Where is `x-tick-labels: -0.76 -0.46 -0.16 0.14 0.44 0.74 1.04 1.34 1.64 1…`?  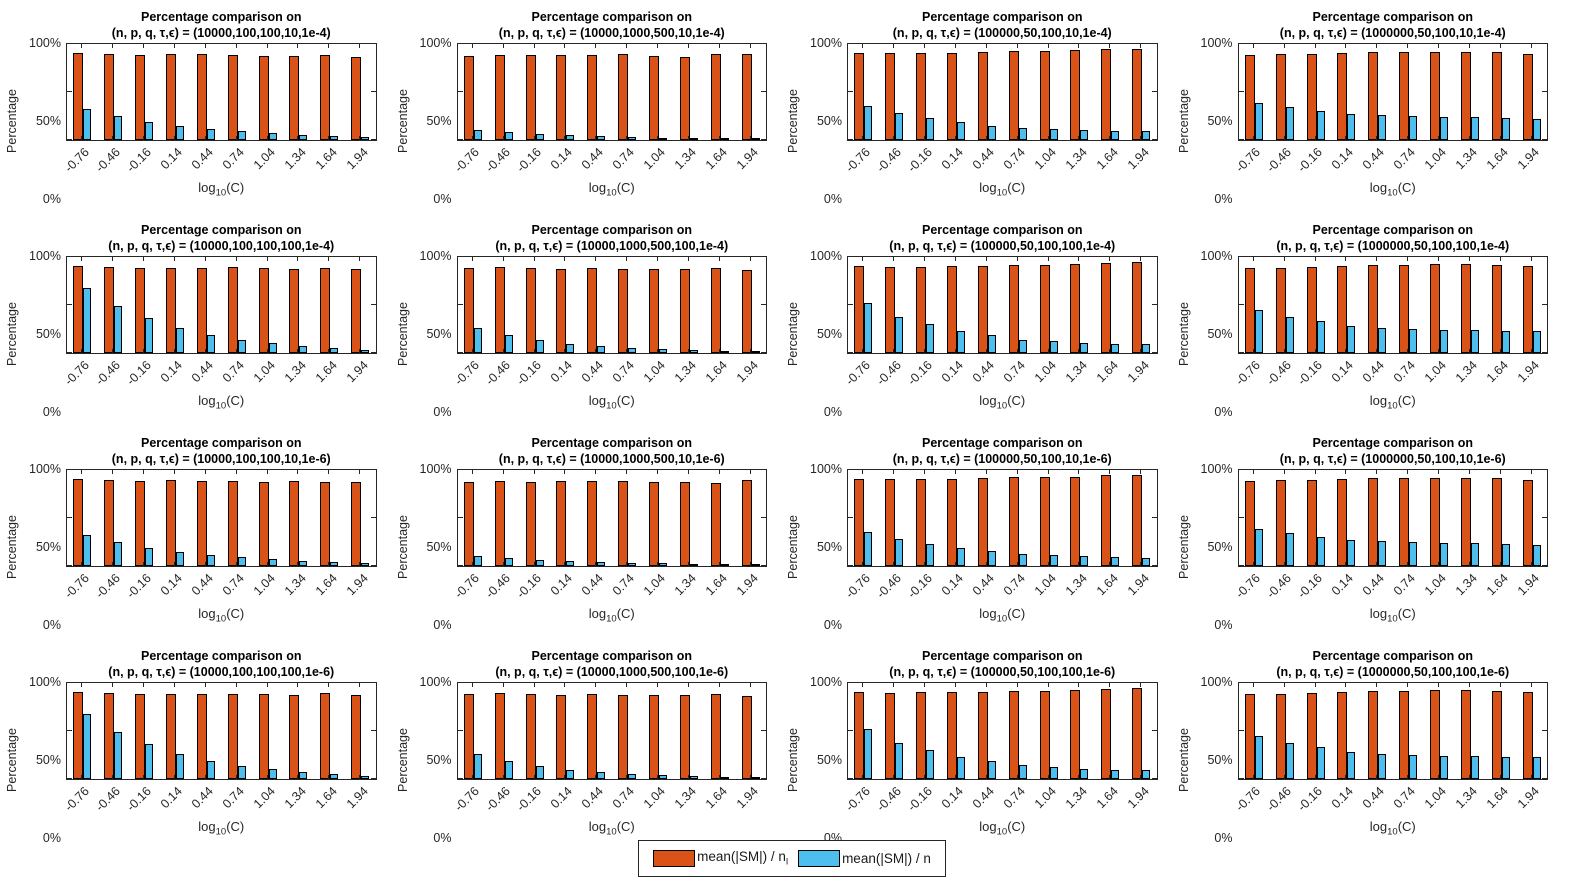 x-tick-labels: -0.76 -0.46 -0.16 0.14 0.44 0.74 1.04 1.34 1.64 1… is located at coordinates (1000, 802).